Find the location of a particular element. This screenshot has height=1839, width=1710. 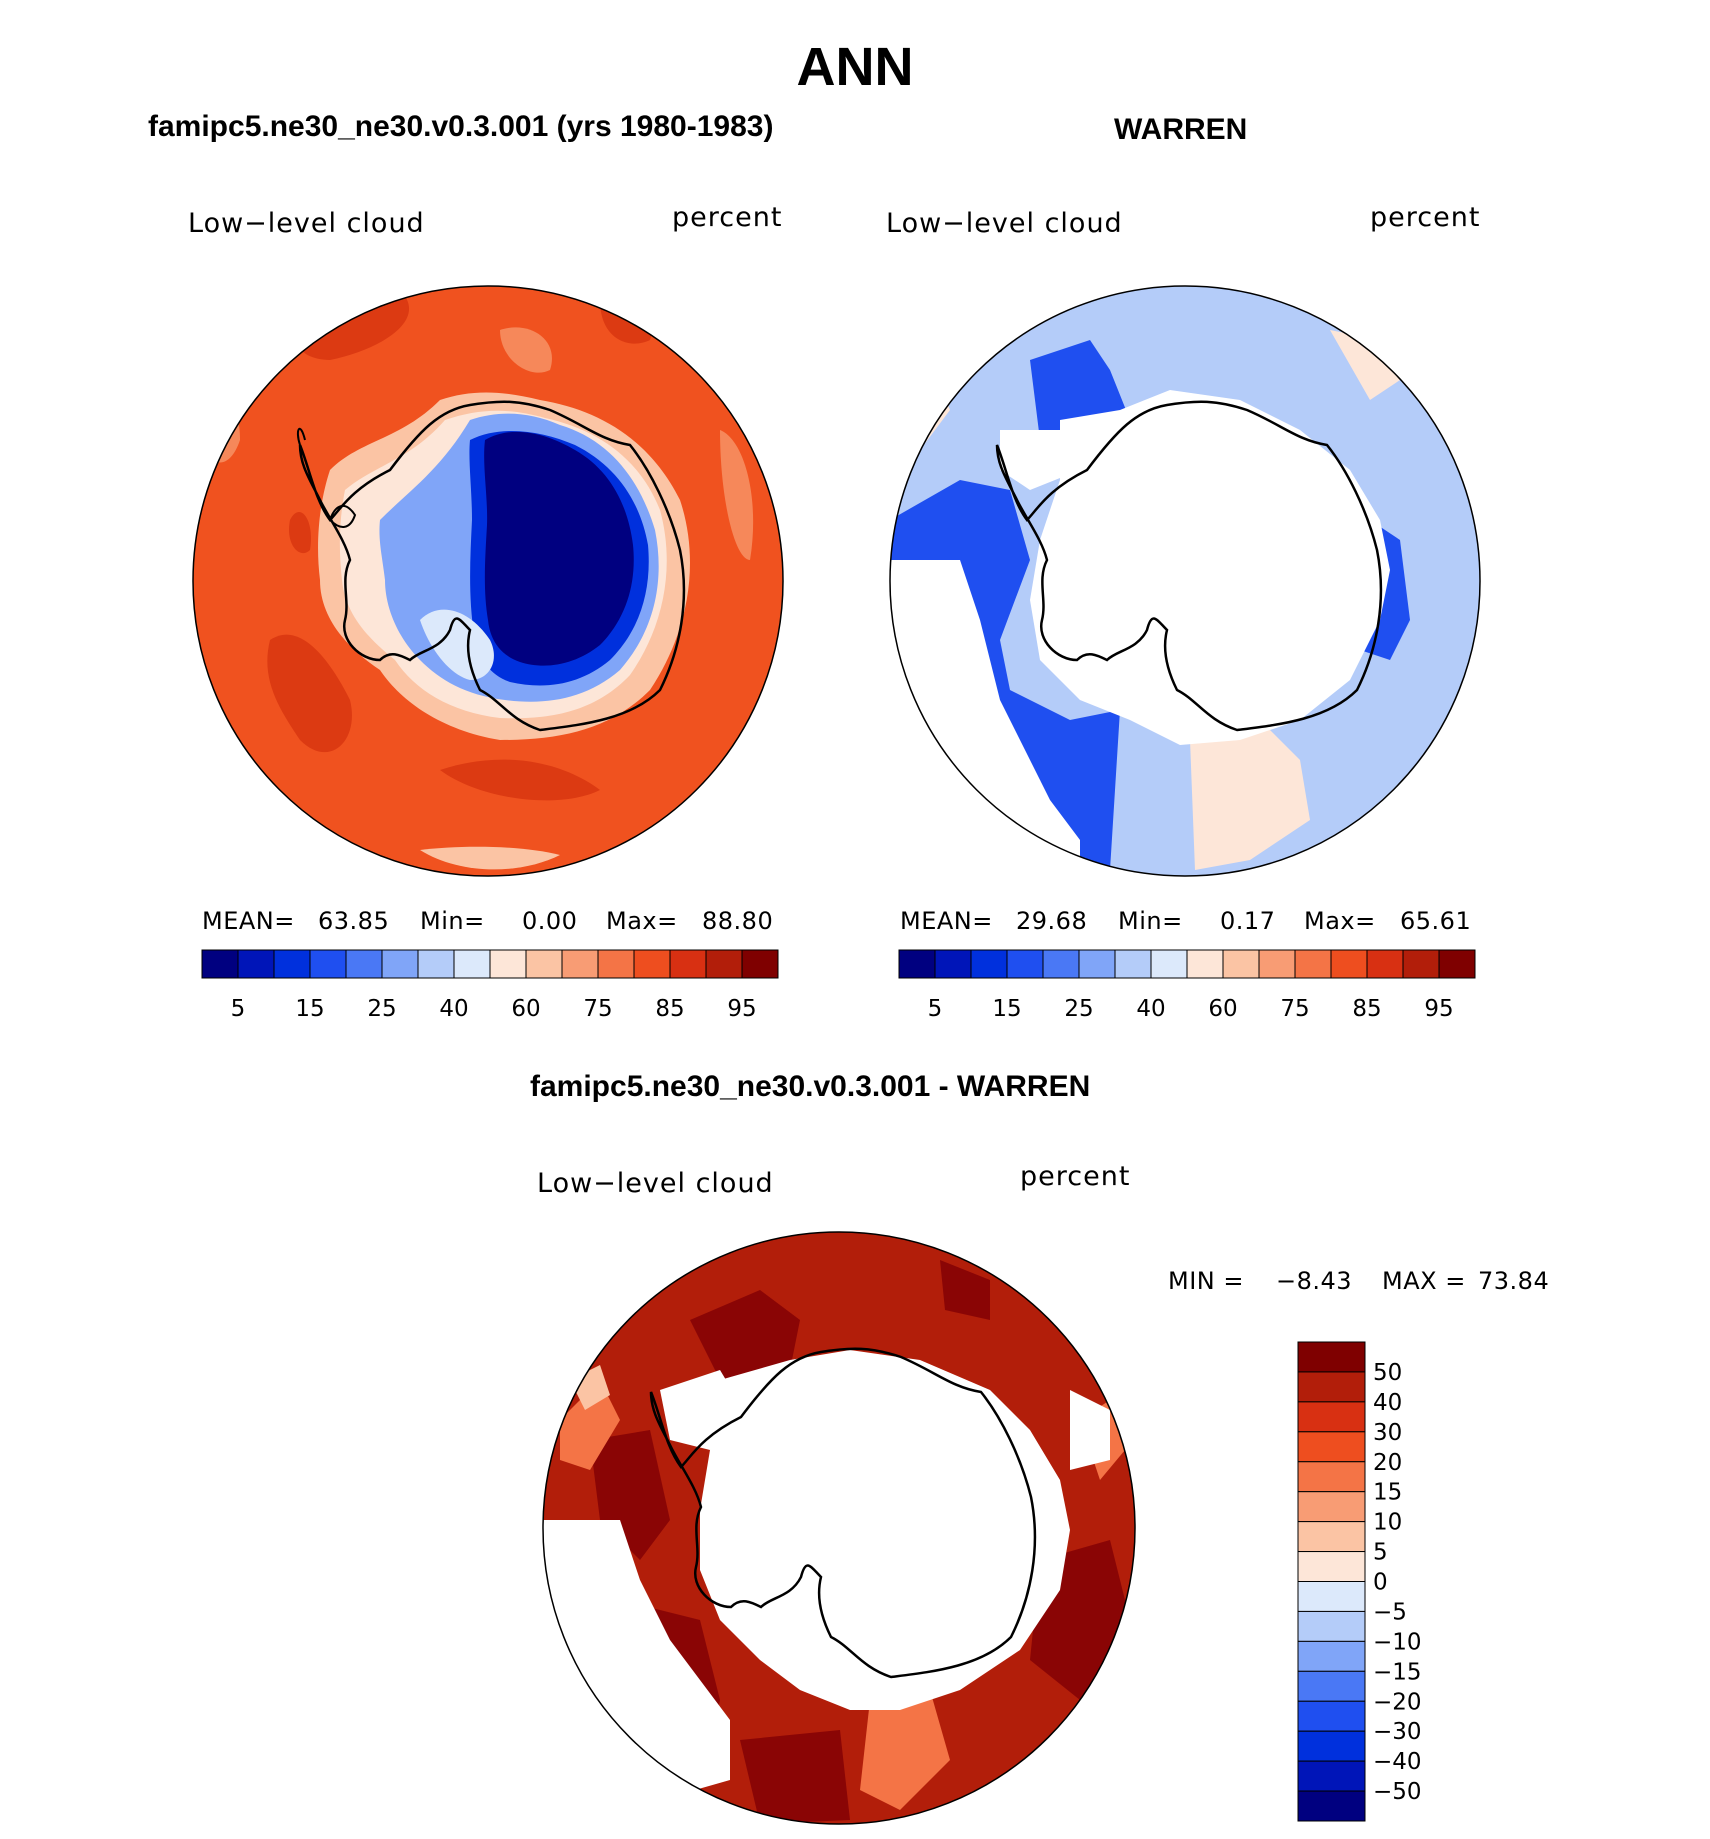

colorbar-3-tick-label: −40 is located at coordinates (1397, 1762).